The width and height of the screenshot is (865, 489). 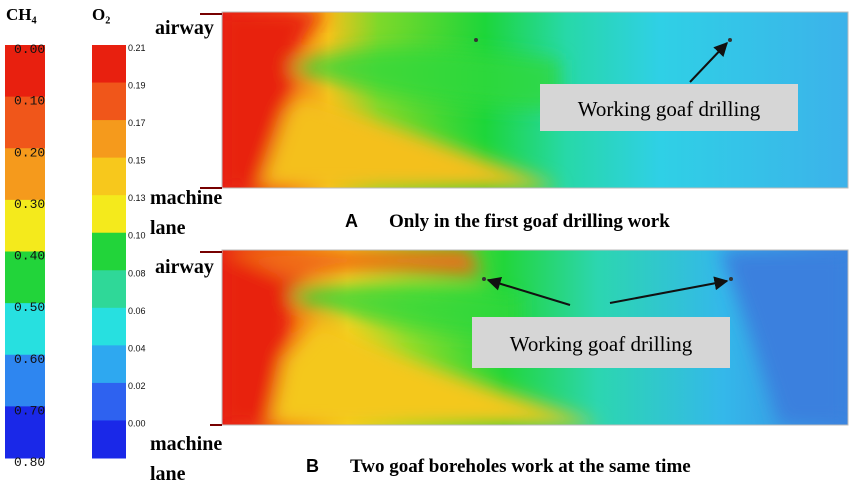 I want to click on colorbar-label: 0.15, so click(x=137, y=161).